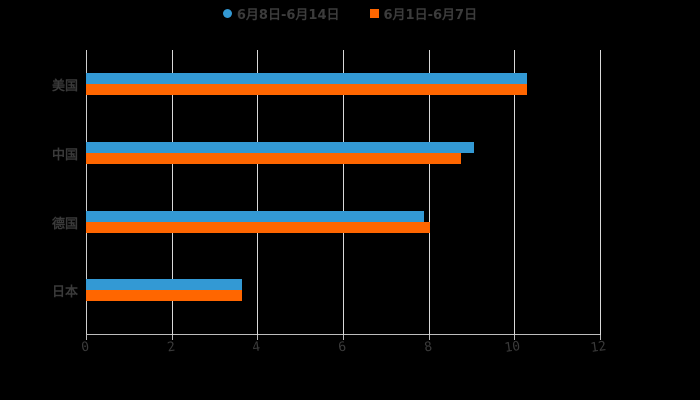  What do you see at coordinates (227, 13) in the screenshot?
I see `legend-circle-icon` at bounding box center [227, 13].